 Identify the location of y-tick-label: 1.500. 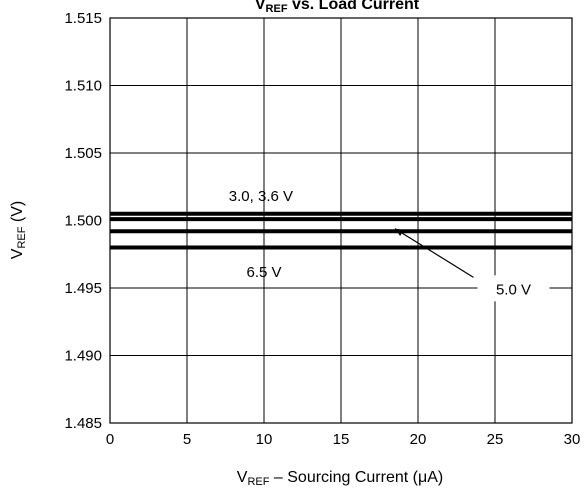
(83, 221).